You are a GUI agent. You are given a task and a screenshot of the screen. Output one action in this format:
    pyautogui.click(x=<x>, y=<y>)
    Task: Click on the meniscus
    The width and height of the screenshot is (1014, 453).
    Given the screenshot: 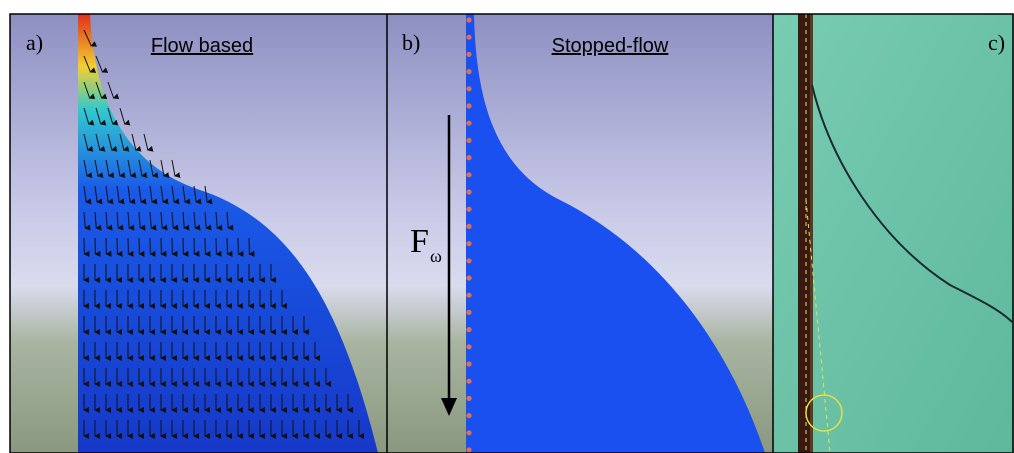 What is the action you would take?
    pyautogui.click(x=912, y=203)
    